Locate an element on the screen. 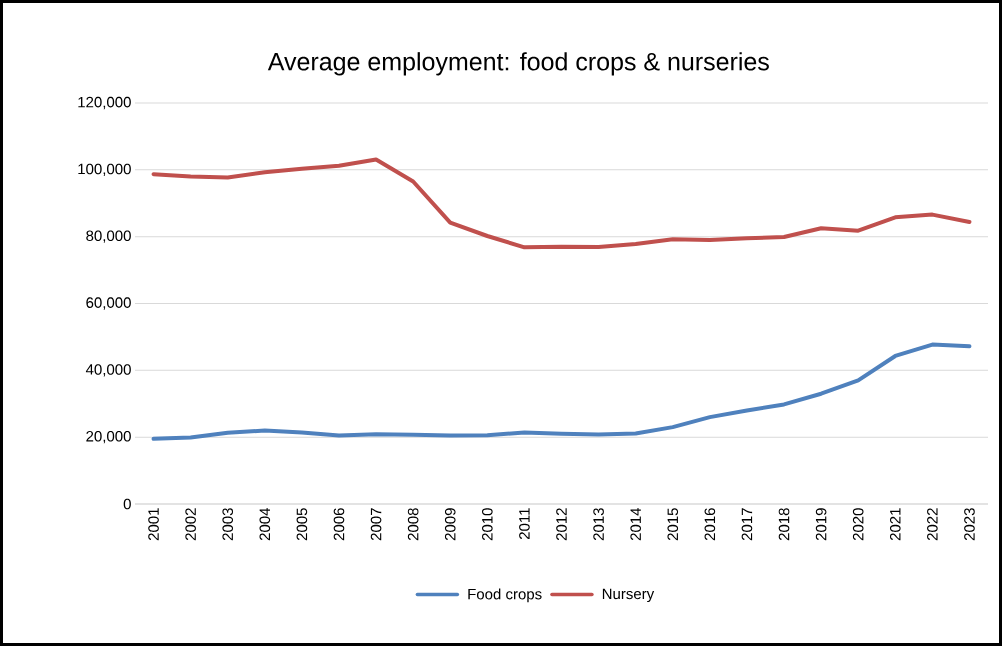 The height and width of the screenshot is (646, 1002). x-tick-label: 2001 is located at coordinates (153, 524).